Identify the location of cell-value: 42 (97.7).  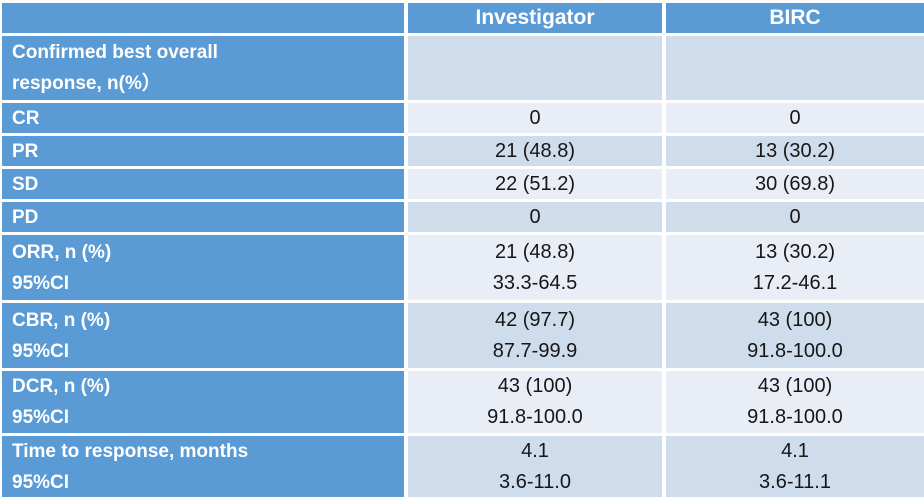
(535, 319).